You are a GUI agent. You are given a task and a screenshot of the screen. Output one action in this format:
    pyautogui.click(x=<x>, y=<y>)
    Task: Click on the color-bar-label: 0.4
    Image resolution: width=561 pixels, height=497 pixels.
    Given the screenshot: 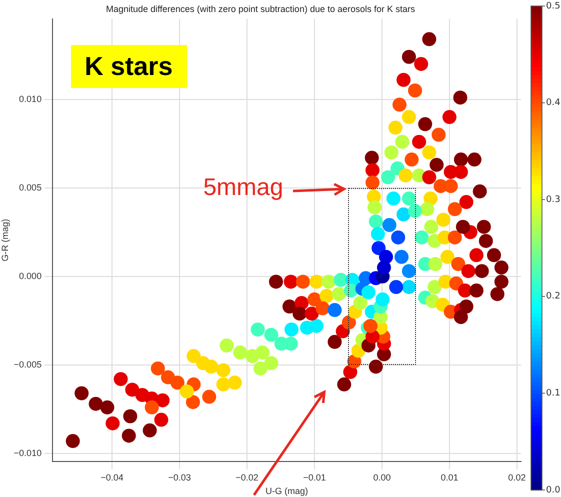 What is the action you would take?
    pyautogui.click(x=553, y=103)
    